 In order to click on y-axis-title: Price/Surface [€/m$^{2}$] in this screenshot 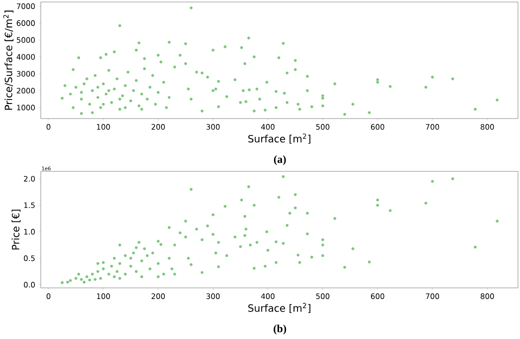, I will do `click(8, 60)`.